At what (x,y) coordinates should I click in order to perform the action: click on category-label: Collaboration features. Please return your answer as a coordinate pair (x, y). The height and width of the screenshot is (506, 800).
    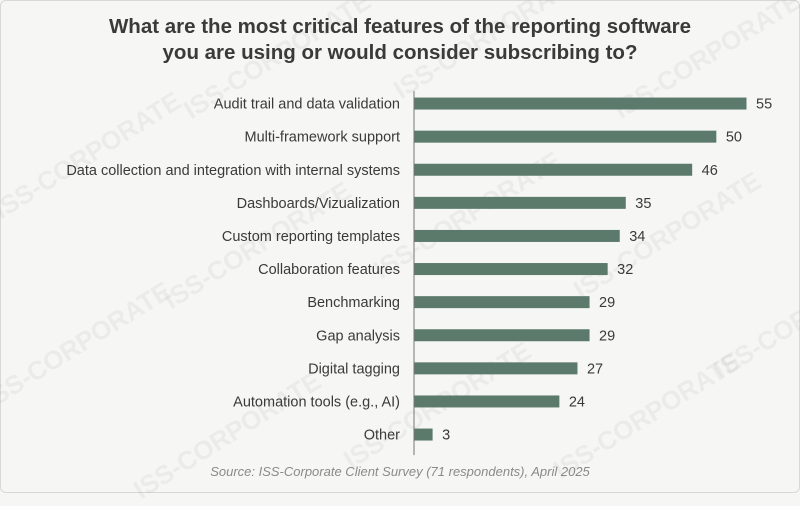
    Looking at the image, I should click on (329, 270).